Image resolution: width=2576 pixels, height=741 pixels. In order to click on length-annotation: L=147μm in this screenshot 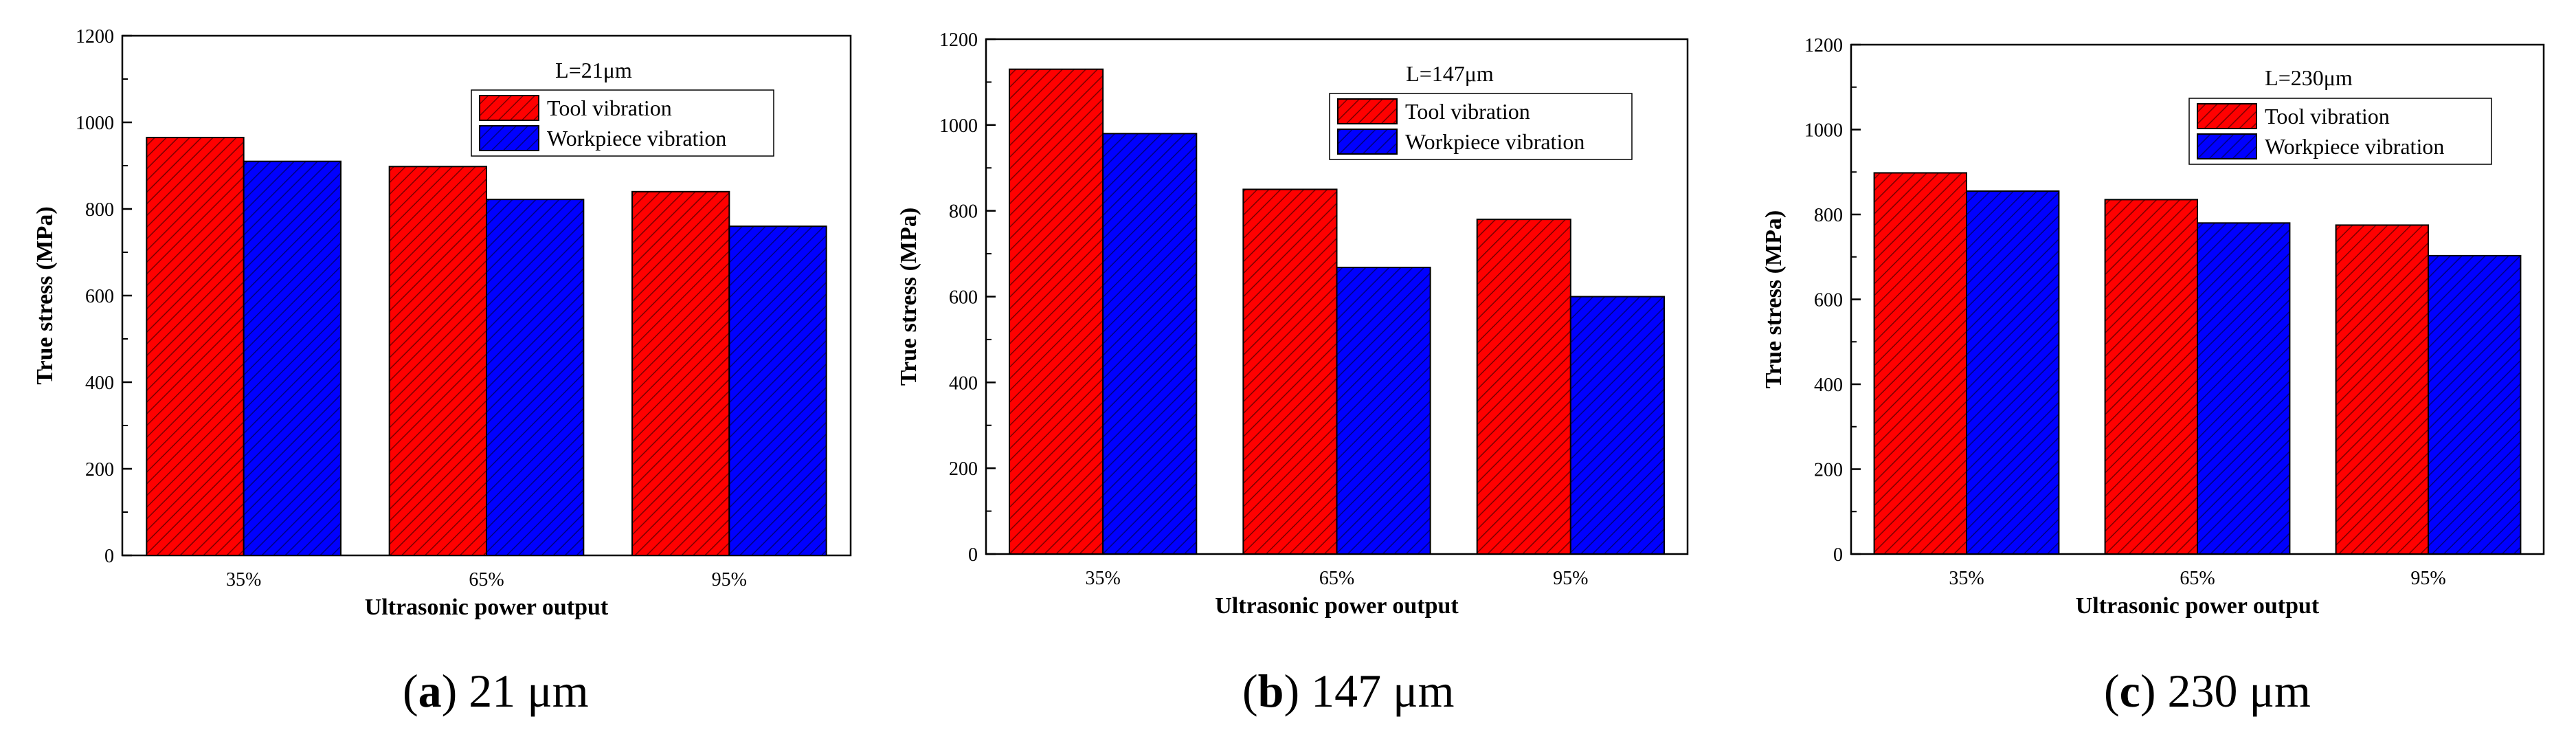, I will do `click(1450, 73)`.